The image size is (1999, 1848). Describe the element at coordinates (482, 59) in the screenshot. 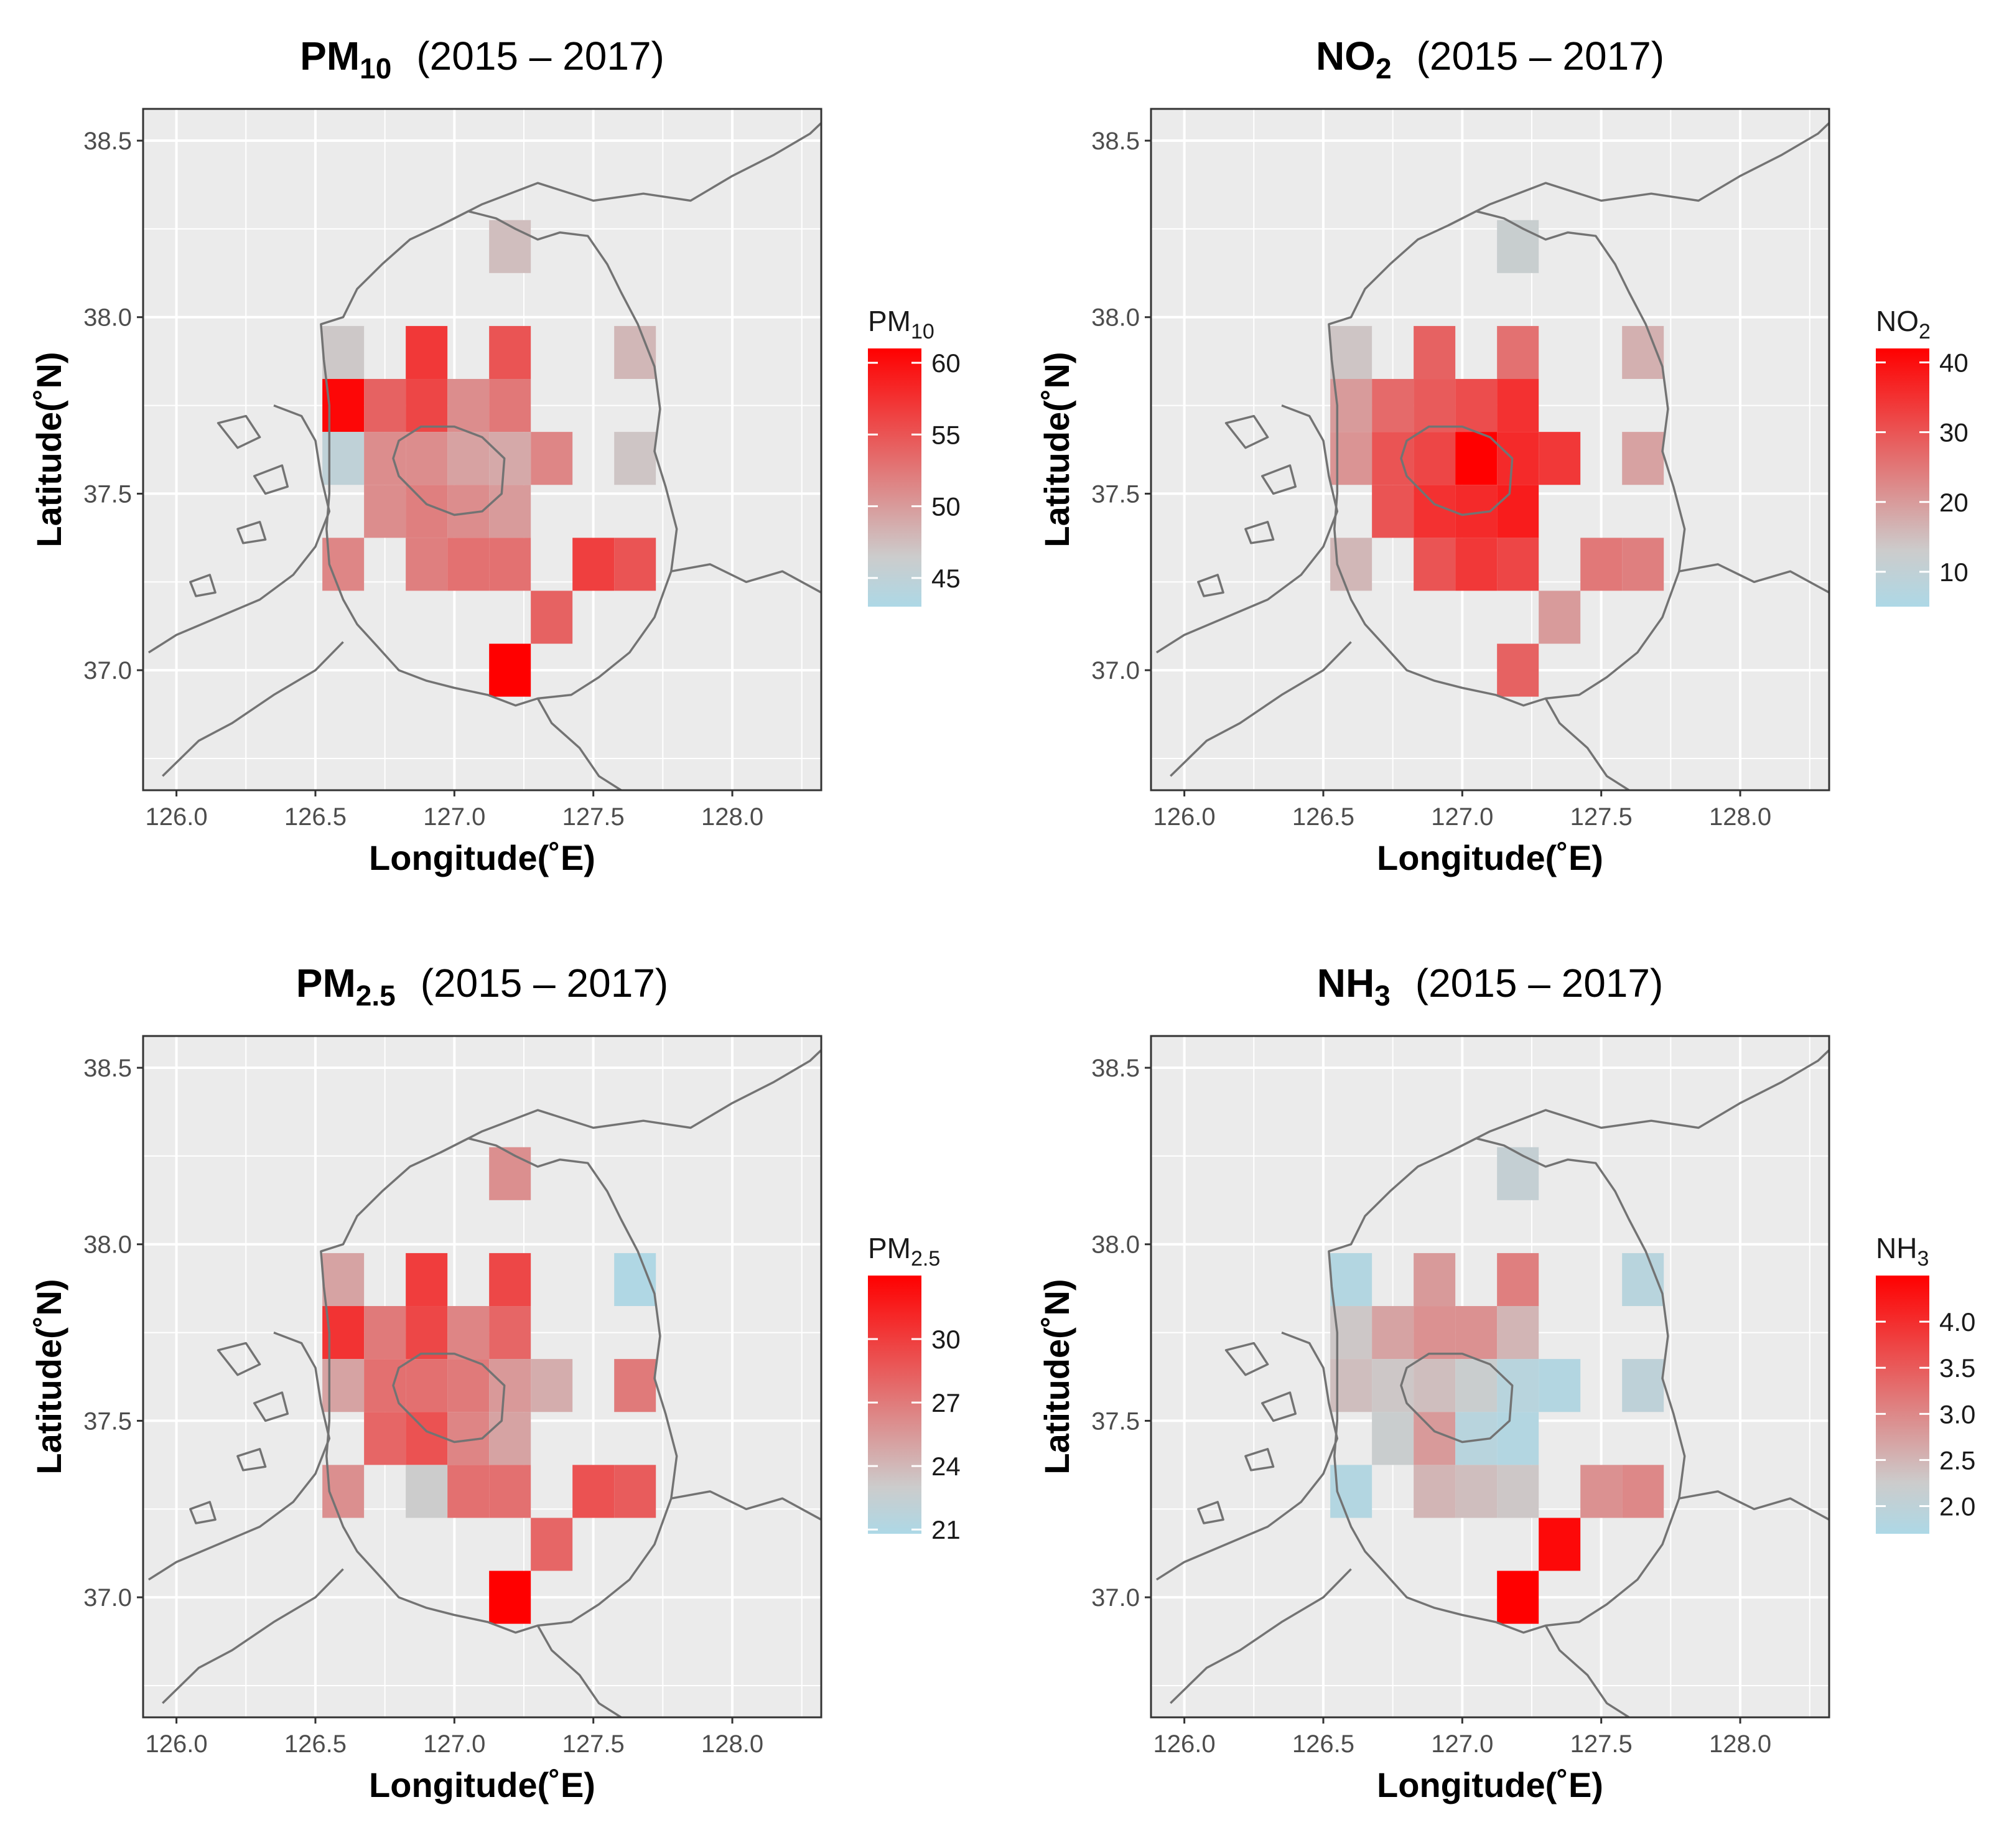

I see `chart-title: PM10 (2015 – 2017)` at that location.